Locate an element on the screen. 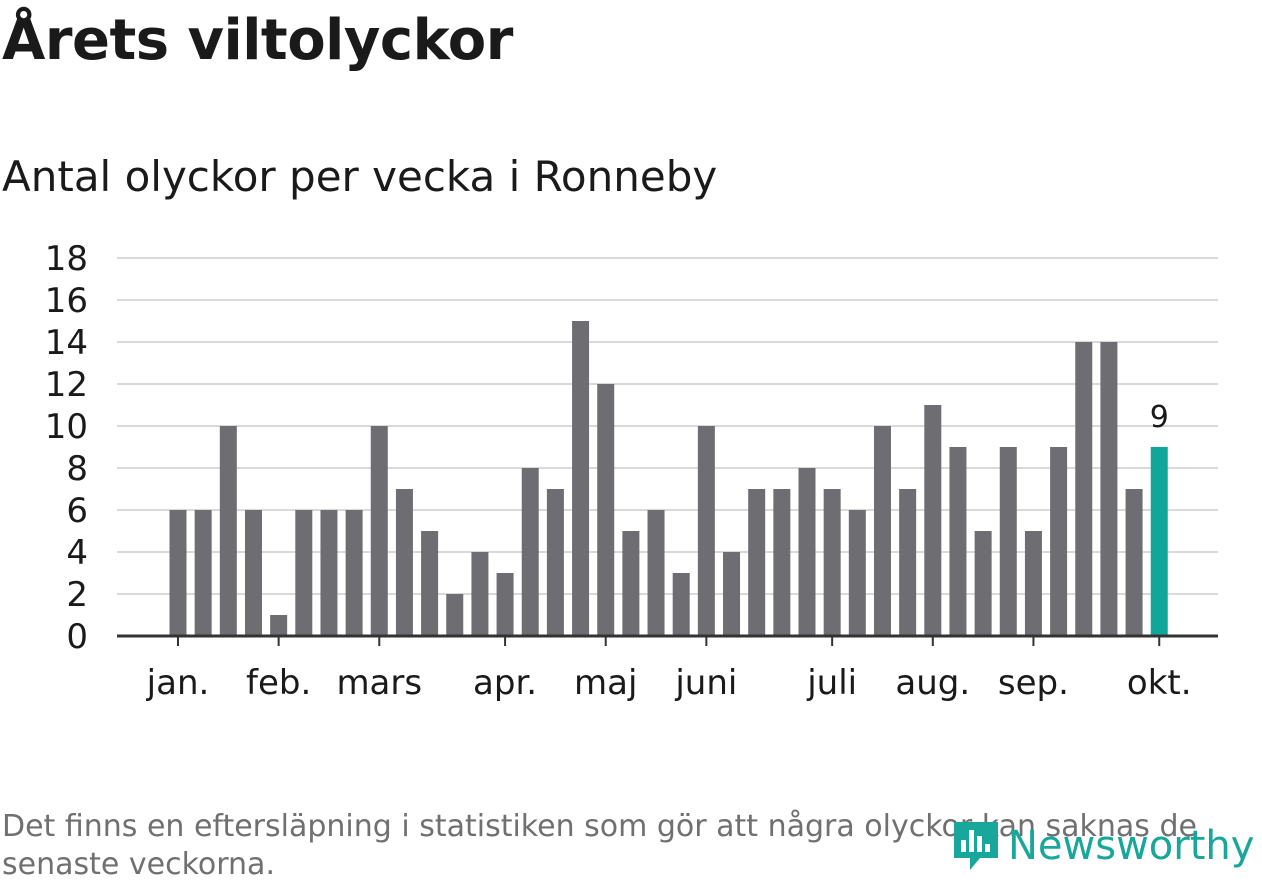  x-tick-label: juni is located at coordinates (705, 683).